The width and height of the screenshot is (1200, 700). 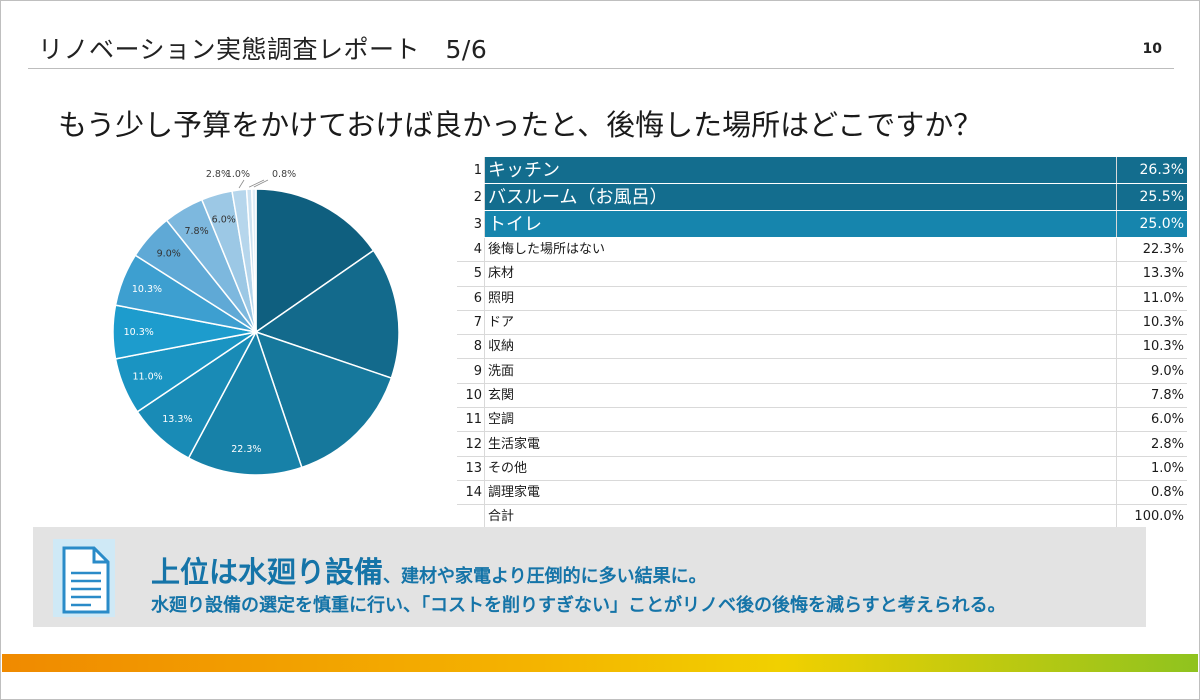 I want to click on item-name-cell: 床材, so click(x=800, y=274).